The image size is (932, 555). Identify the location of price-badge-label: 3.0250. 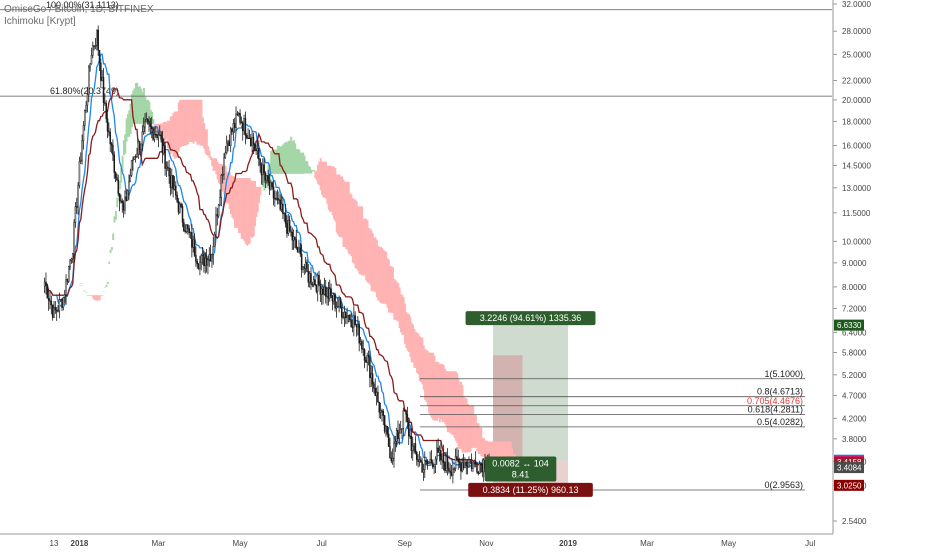
(849, 485).